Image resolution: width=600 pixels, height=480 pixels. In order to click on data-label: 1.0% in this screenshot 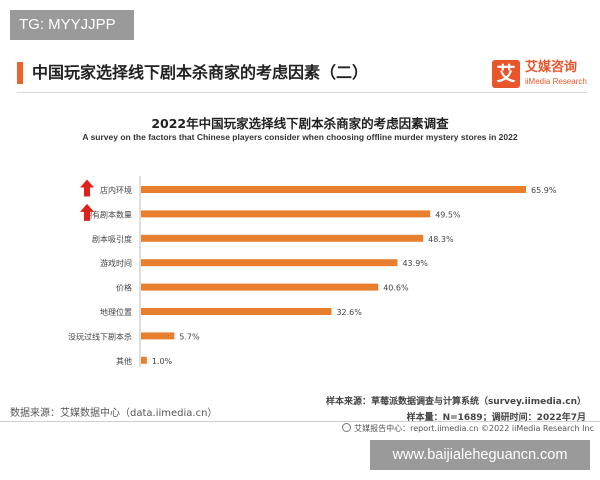, I will do `click(162, 361)`.